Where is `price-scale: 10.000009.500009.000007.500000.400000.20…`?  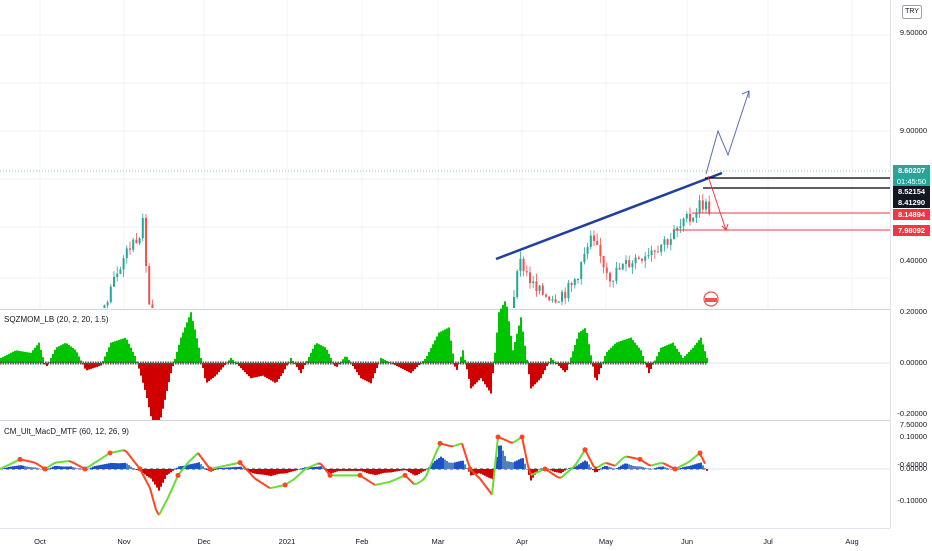 price-scale: 10.000009.500009.000007.500000.400000.20… is located at coordinates (911, 264).